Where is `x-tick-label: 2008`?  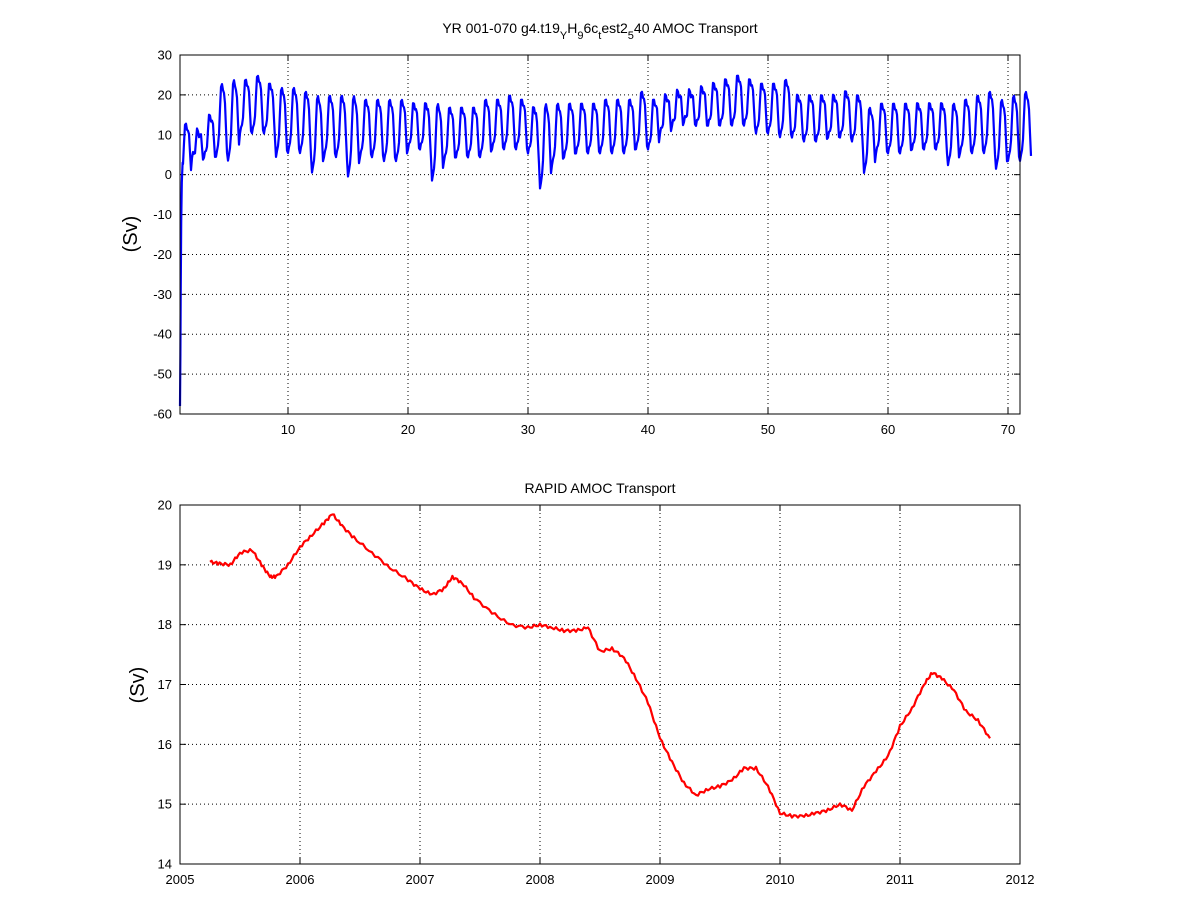 x-tick-label: 2008 is located at coordinates (540, 879).